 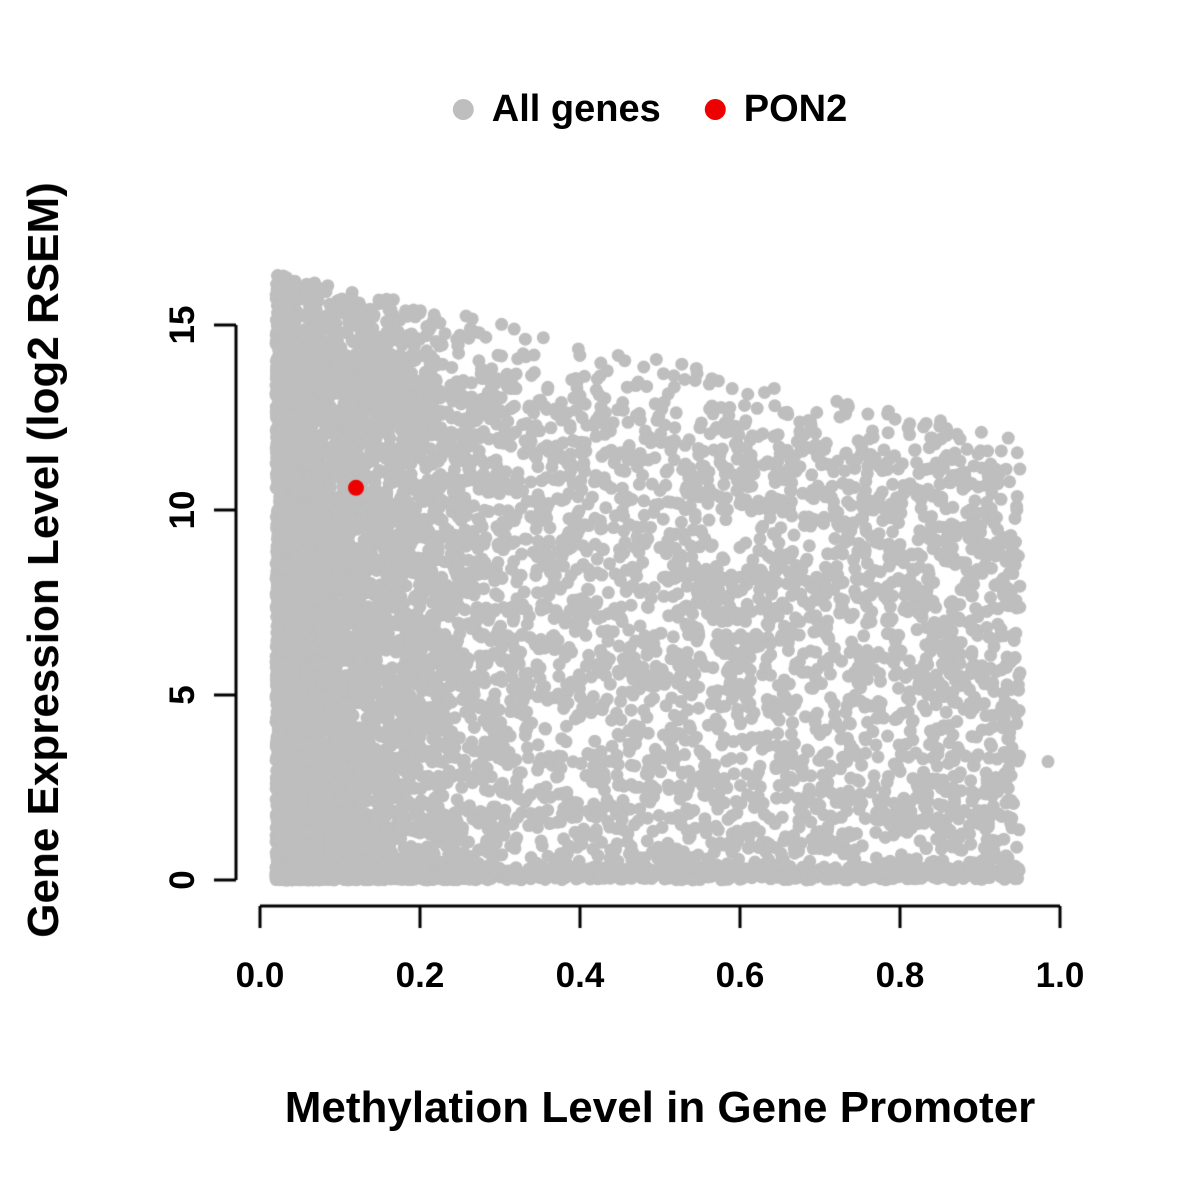 I want to click on x-tick-label: 0.0, so click(x=260, y=975).